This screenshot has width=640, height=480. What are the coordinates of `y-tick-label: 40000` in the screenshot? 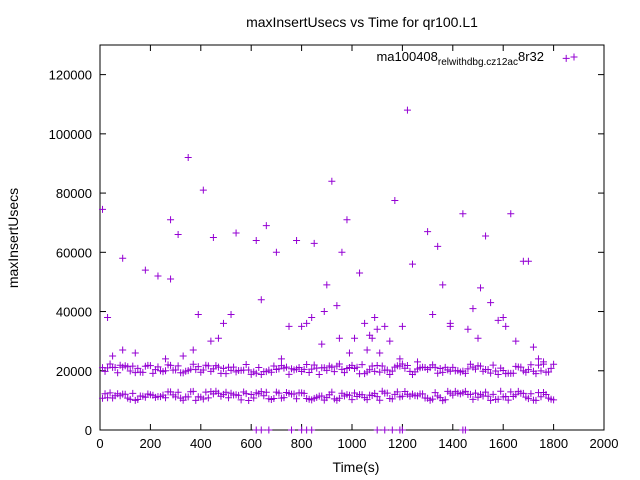 It's located at (74, 312).